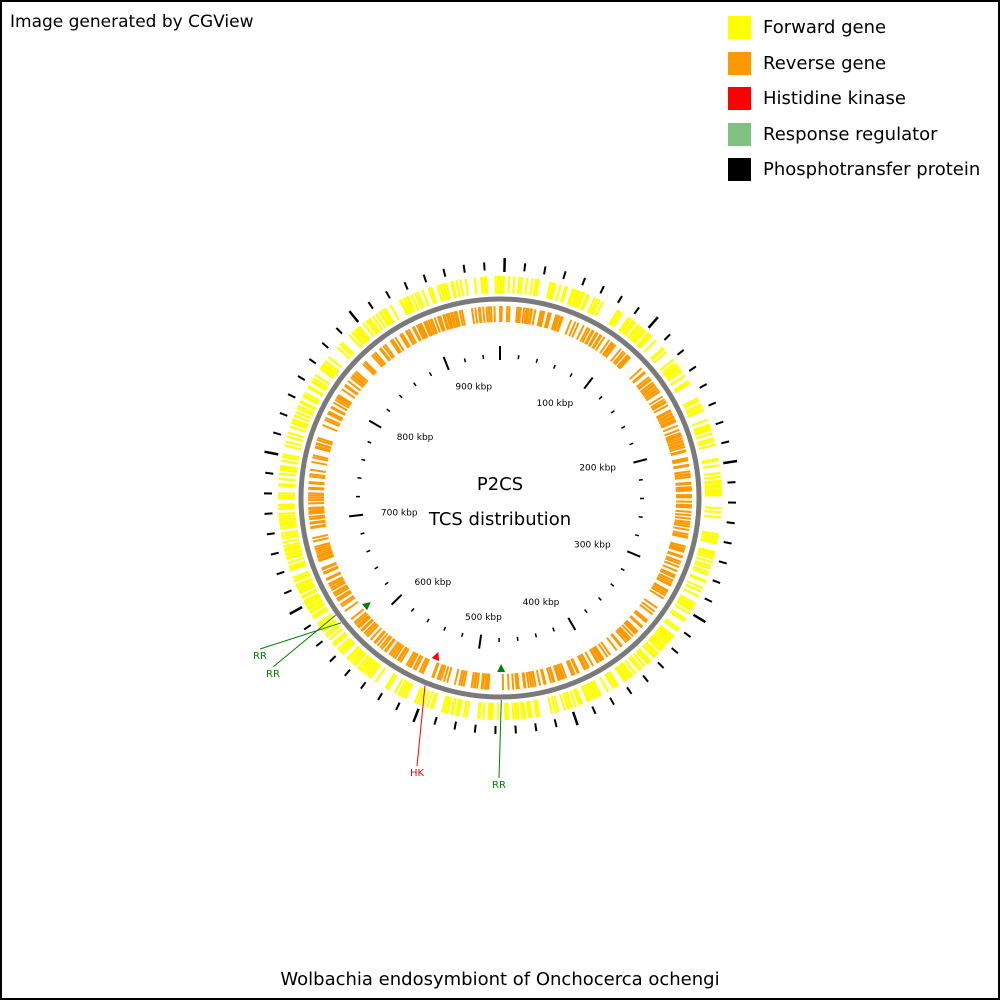 The image size is (1000, 1000). I want to click on scale-label: 400 kbp, so click(541, 603).